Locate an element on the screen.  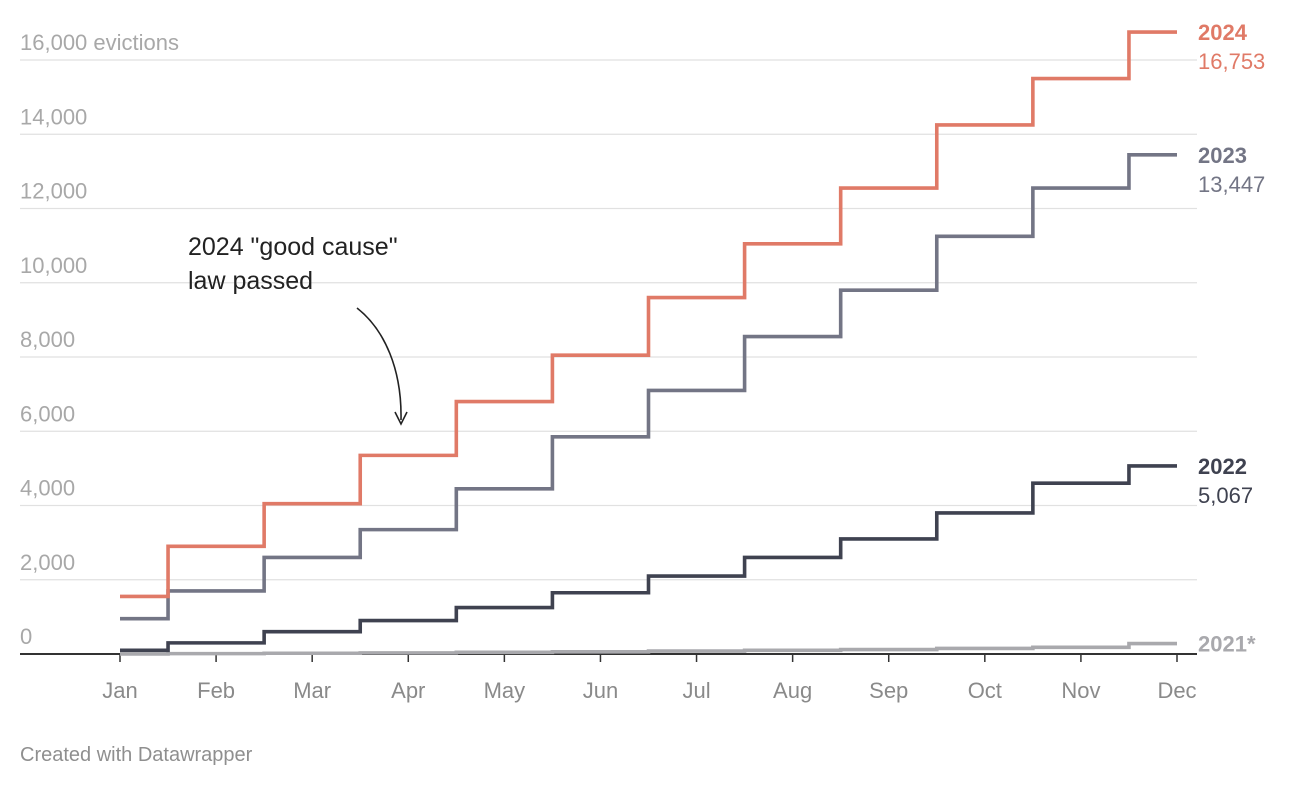
series-line-2021 is located at coordinates (648, 648).